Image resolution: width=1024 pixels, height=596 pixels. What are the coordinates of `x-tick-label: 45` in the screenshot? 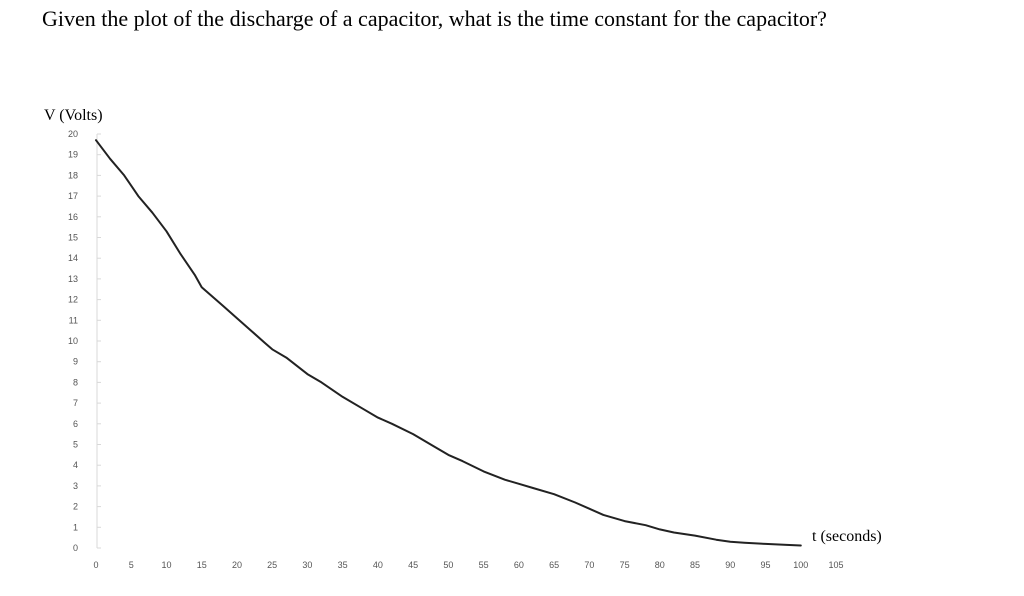 It's located at (413, 565).